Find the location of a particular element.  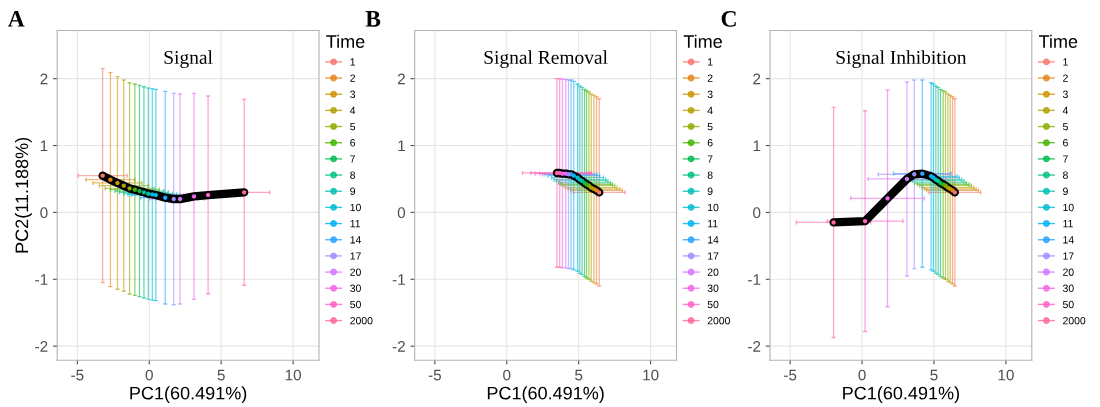

y-axis-title: PC2(11.188%) is located at coordinates (23, 195).